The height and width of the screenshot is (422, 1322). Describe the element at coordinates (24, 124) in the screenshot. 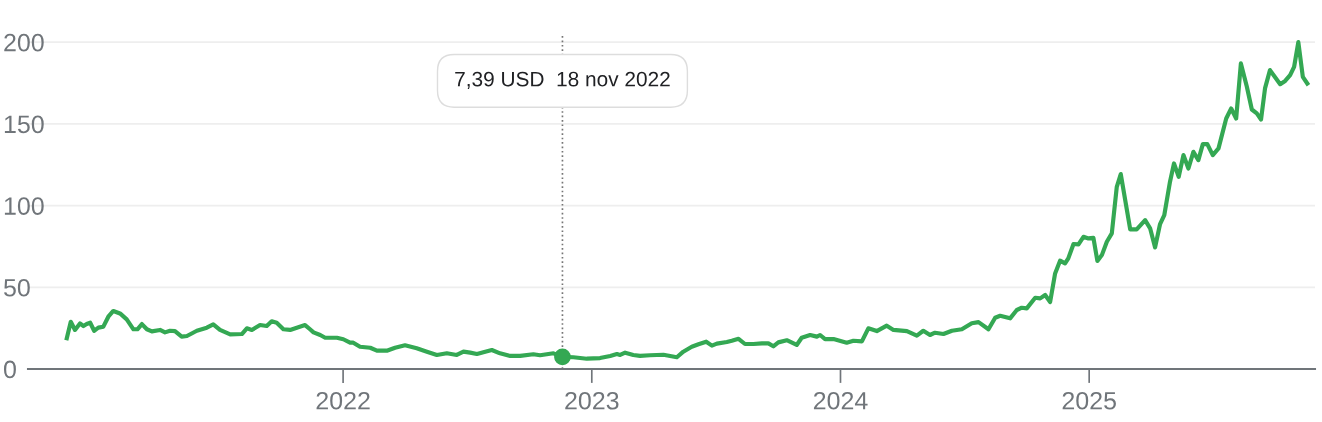

I see `y-tick-label: 150` at that location.